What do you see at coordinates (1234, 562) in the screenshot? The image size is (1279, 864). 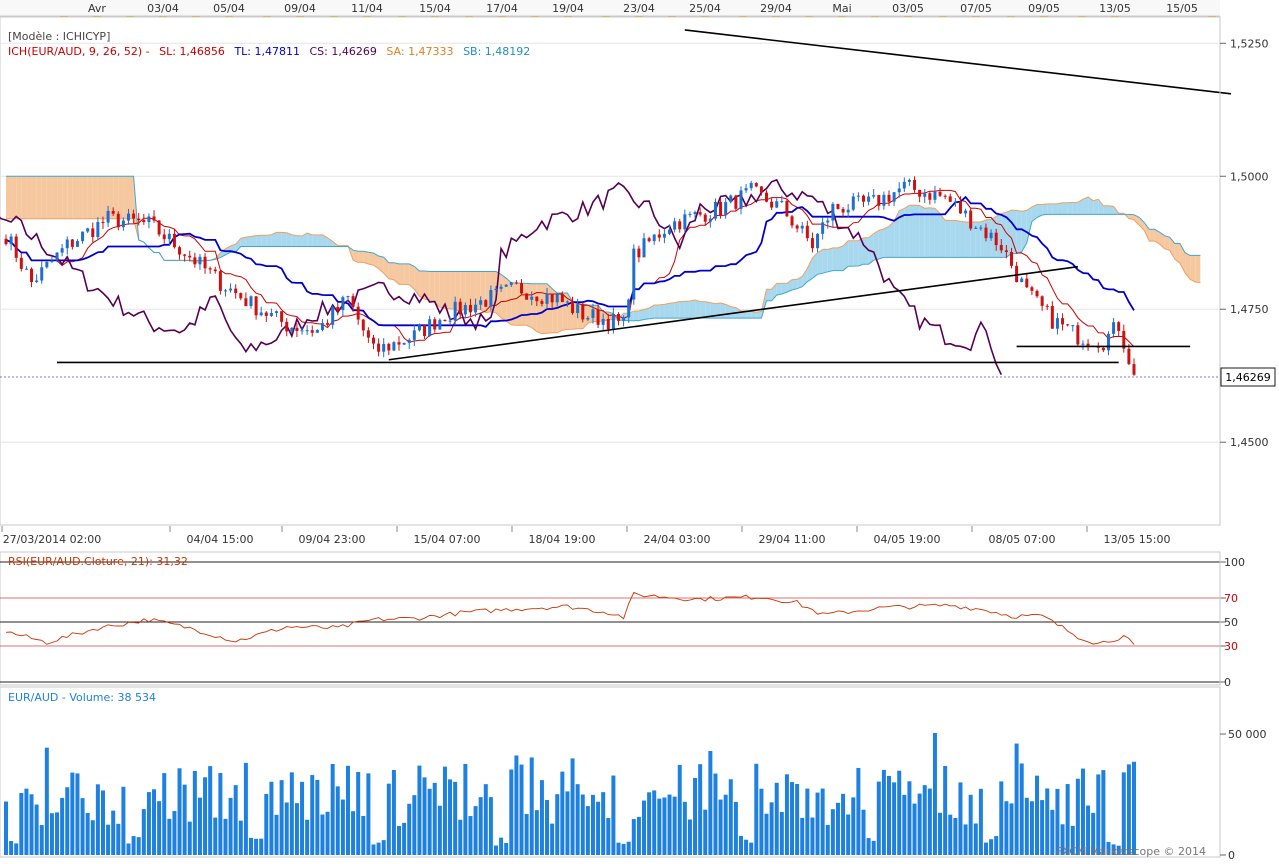 I see `rsi-tick-label: 100` at bounding box center [1234, 562].